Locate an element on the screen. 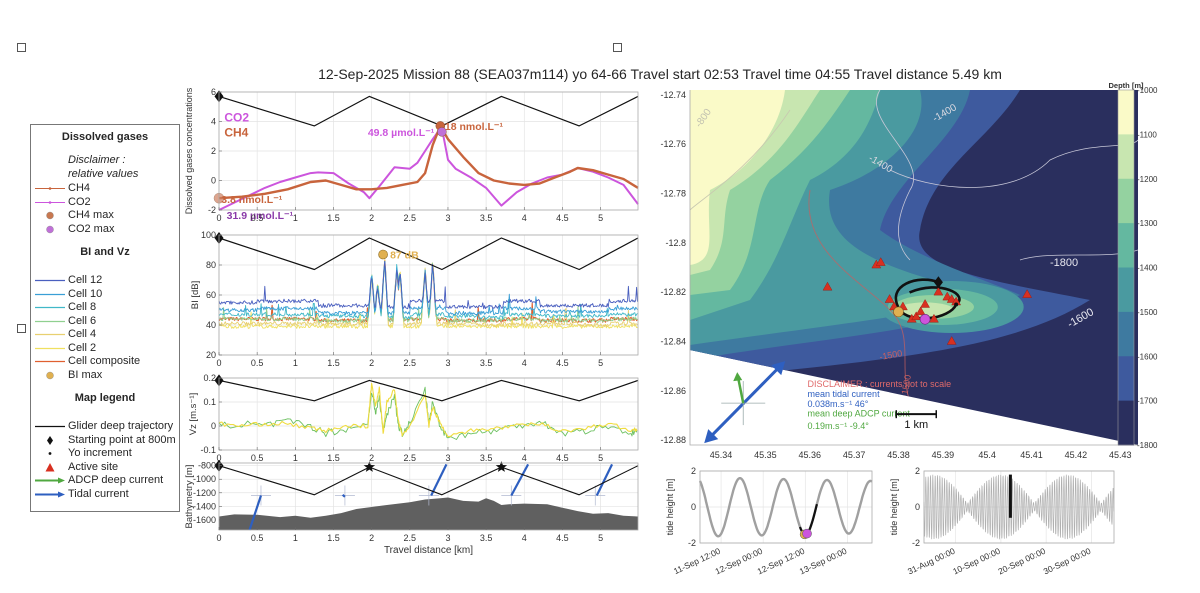 The height and width of the screenshot is (593, 1200). y-tick-label: 80 is located at coordinates (211, 265).